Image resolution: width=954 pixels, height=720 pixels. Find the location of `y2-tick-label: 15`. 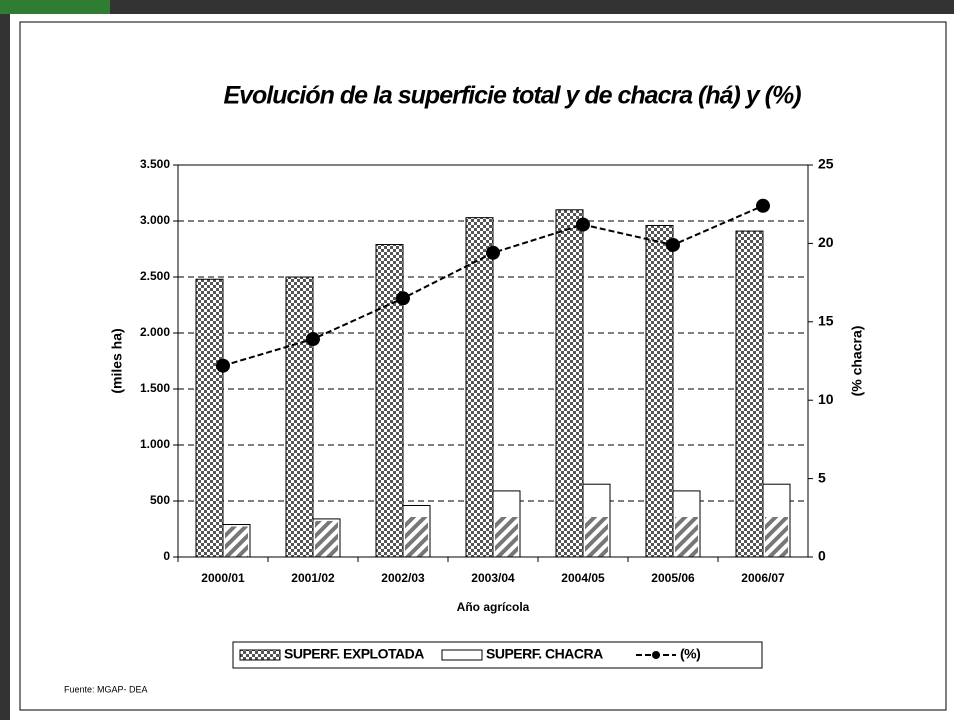

y2-tick-label: 15 is located at coordinates (826, 321).